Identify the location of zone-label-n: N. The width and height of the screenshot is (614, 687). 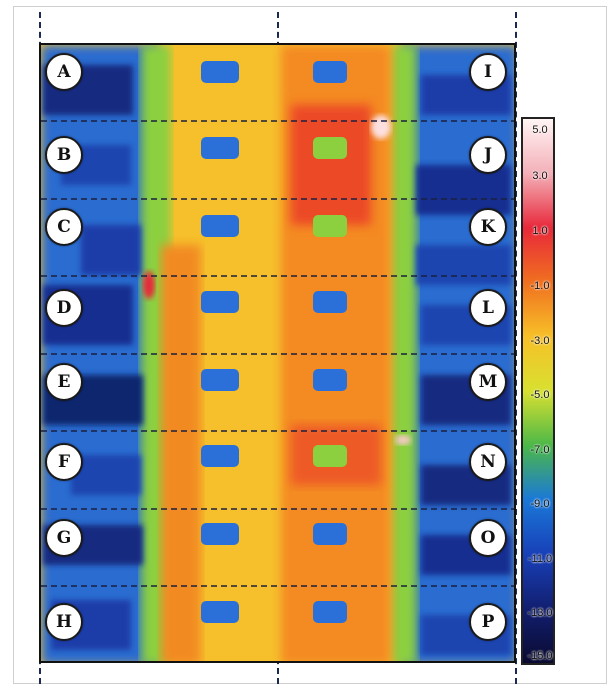
(488, 462).